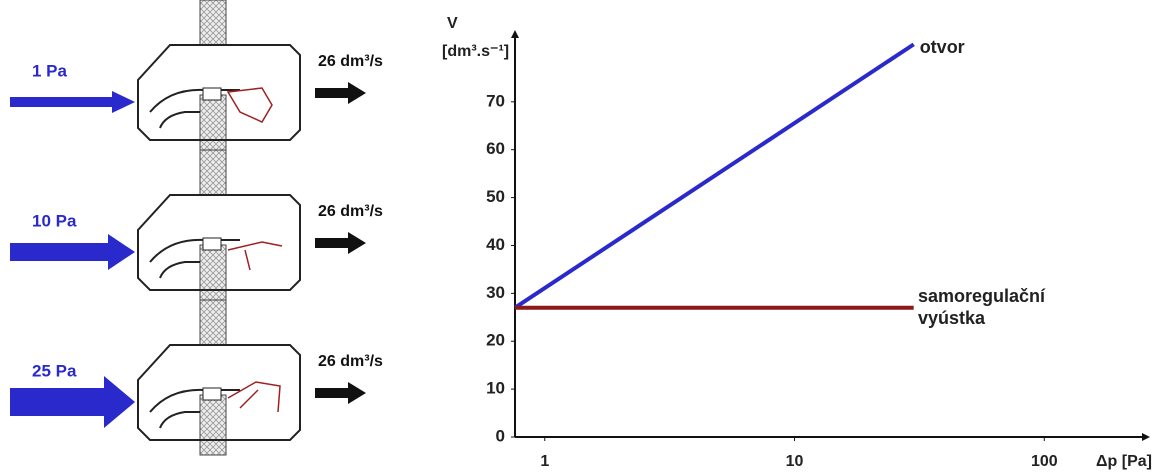  I want to click on x-tick-label: 10, so click(795, 461).